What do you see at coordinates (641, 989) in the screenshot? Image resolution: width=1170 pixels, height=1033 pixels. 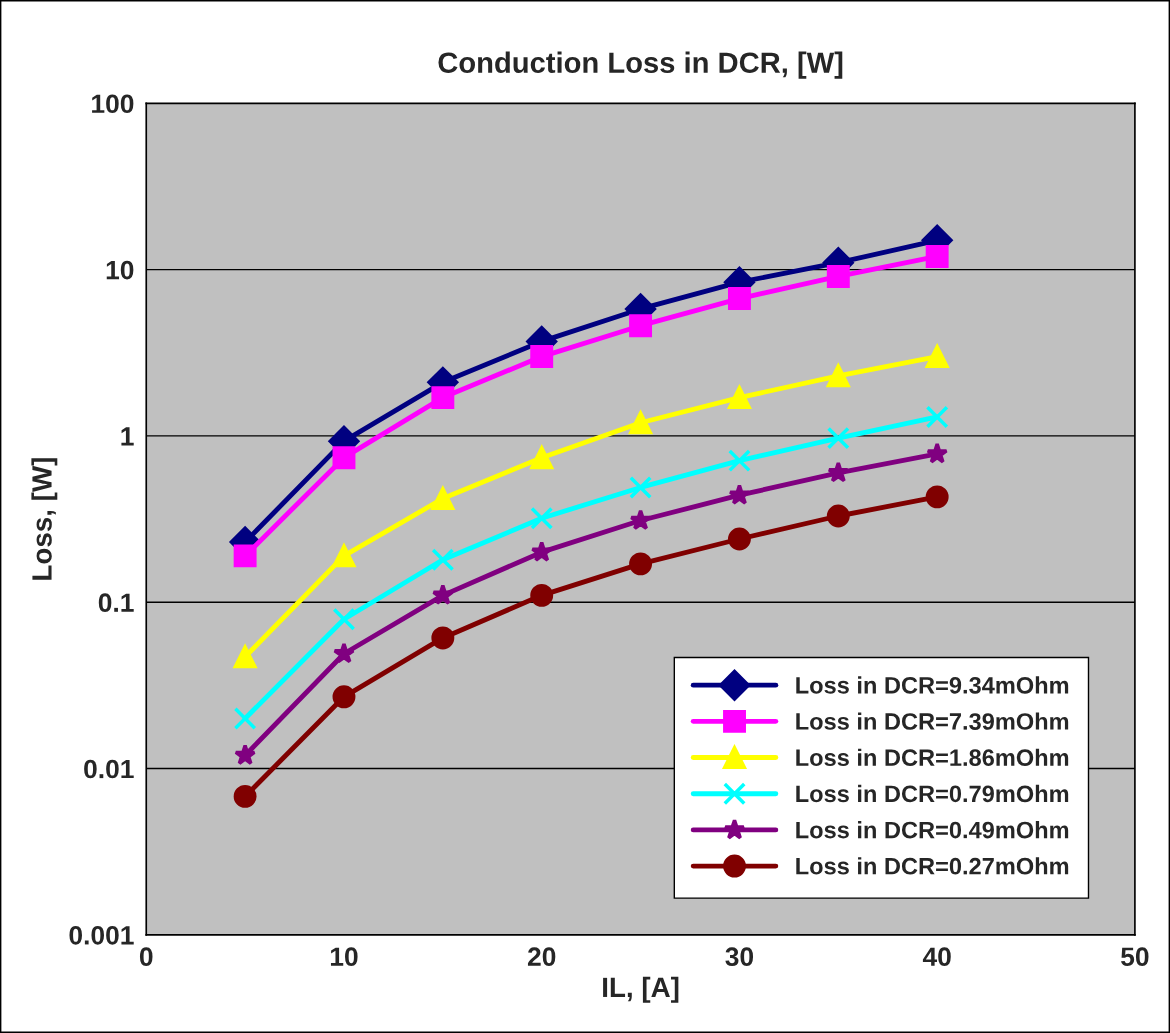 I see `x-axis-title: IL, [A]` at bounding box center [641, 989].